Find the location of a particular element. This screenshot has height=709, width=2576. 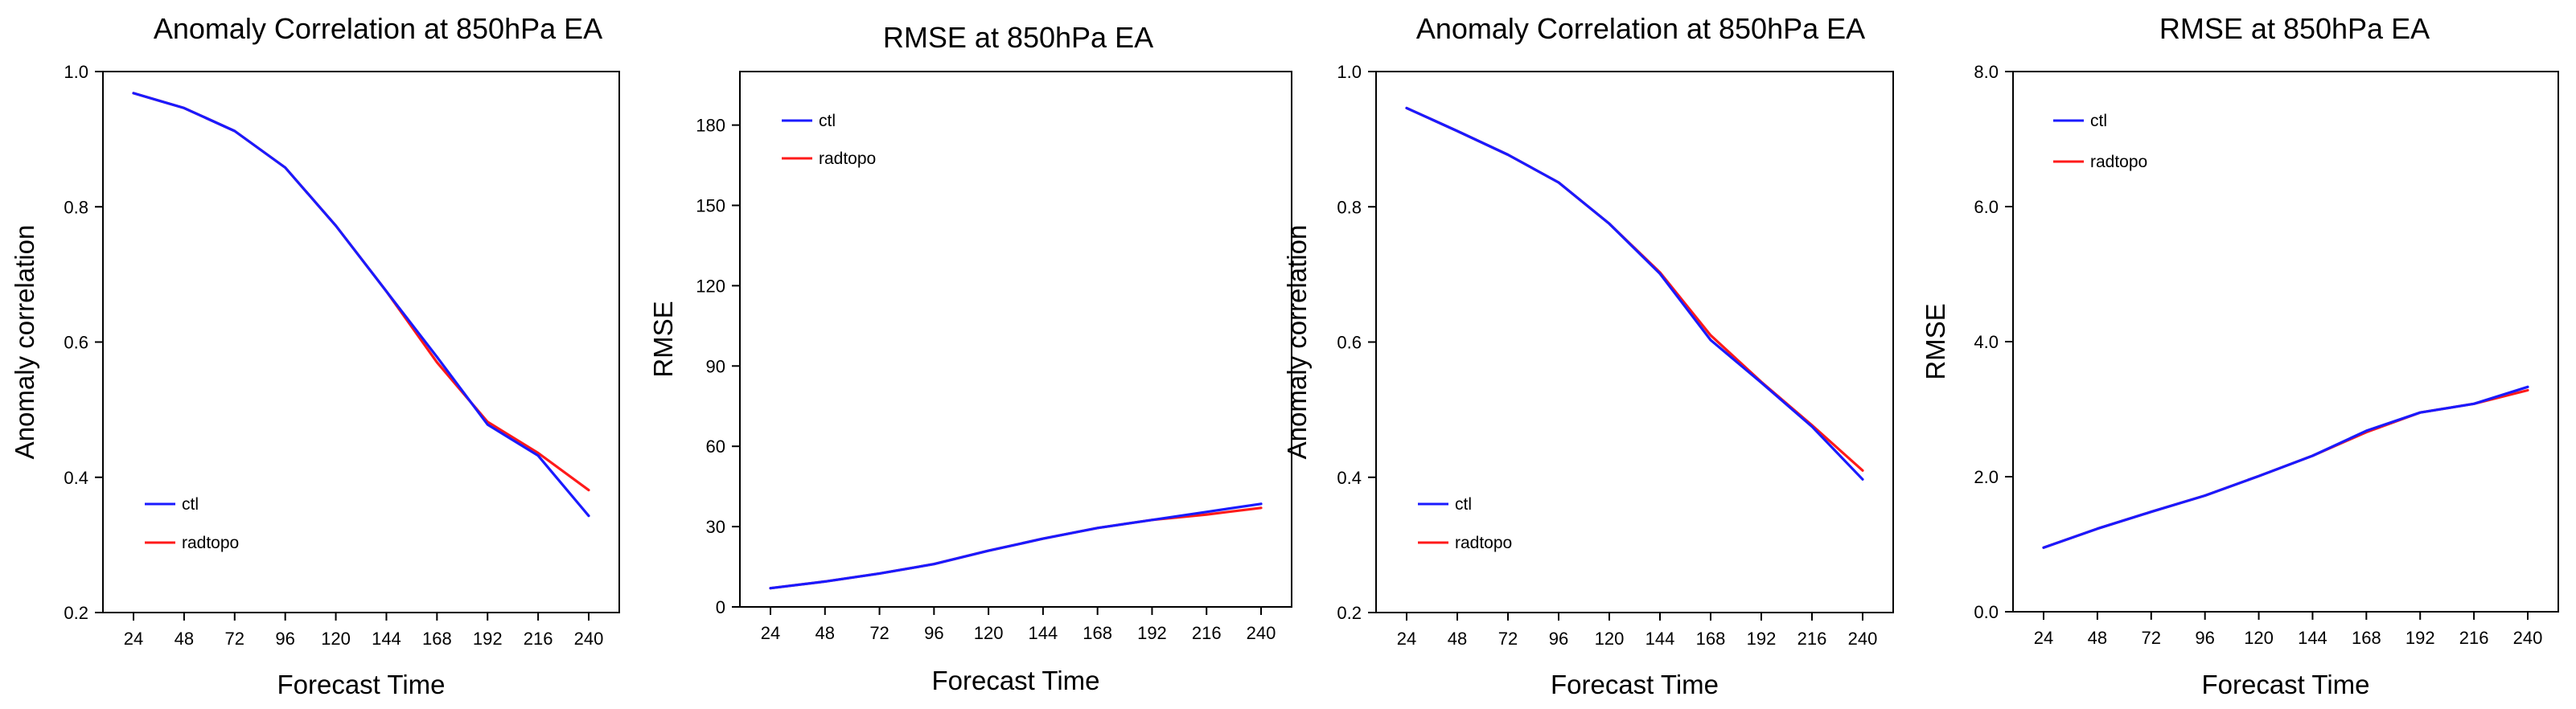

y-tick-label: 4.0 is located at coordinates (1986, 342).